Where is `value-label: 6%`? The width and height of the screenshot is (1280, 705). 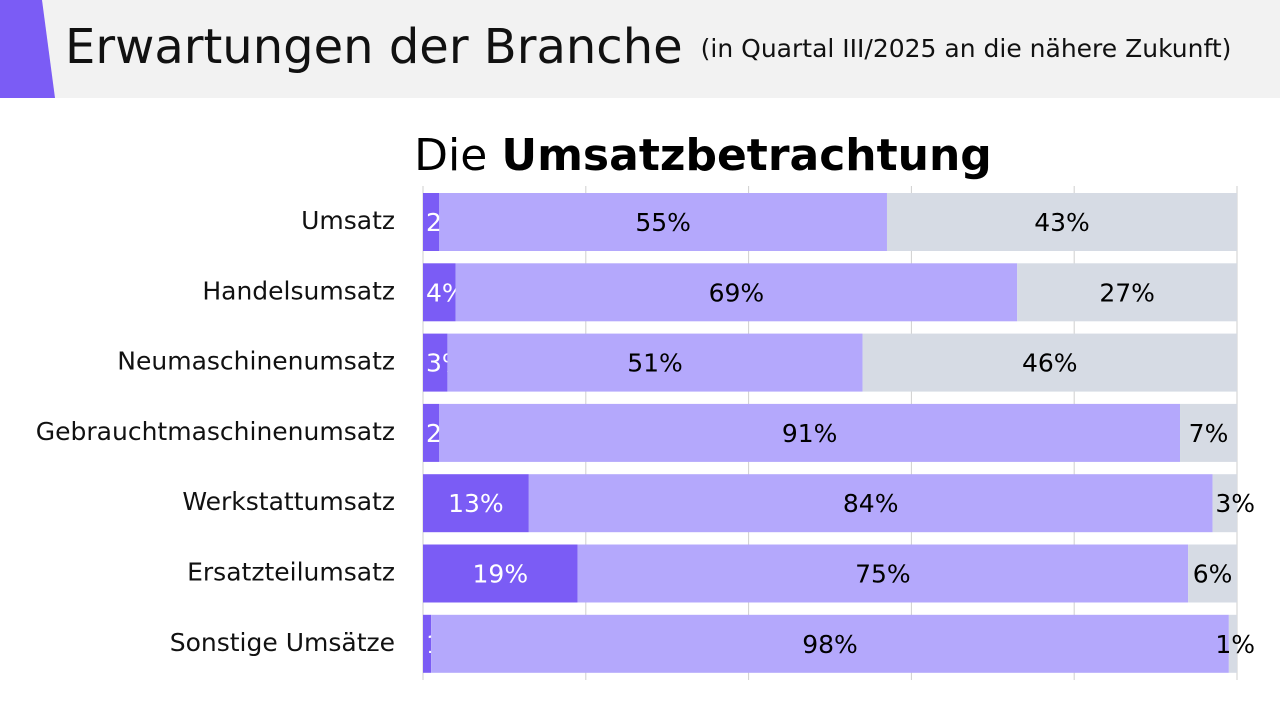
value-label: 6% is located at coordinates (1213, 574).